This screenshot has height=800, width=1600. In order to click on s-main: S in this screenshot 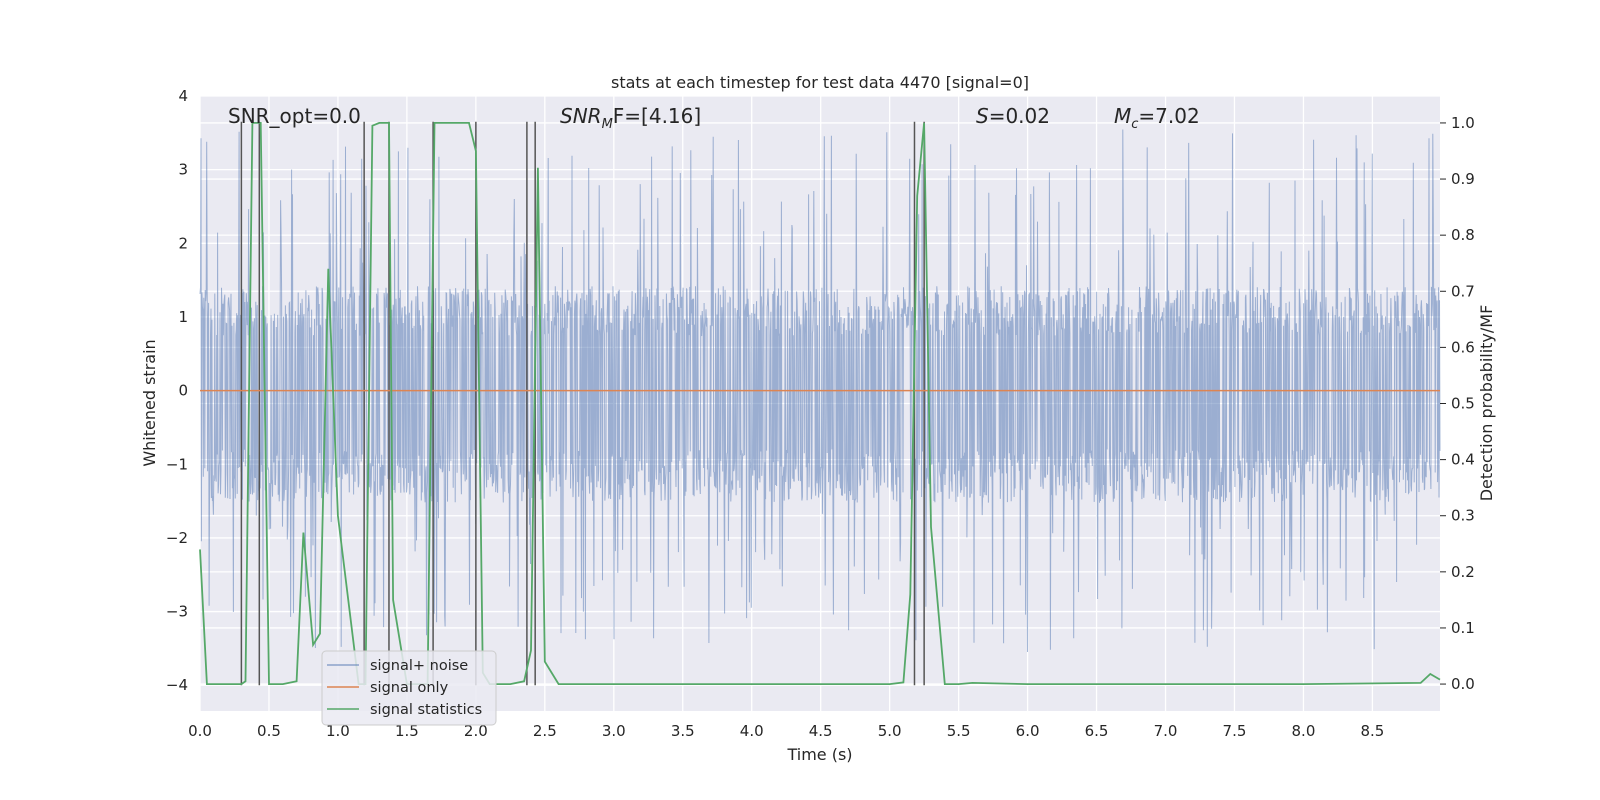, I will do `click(982, 116)`.